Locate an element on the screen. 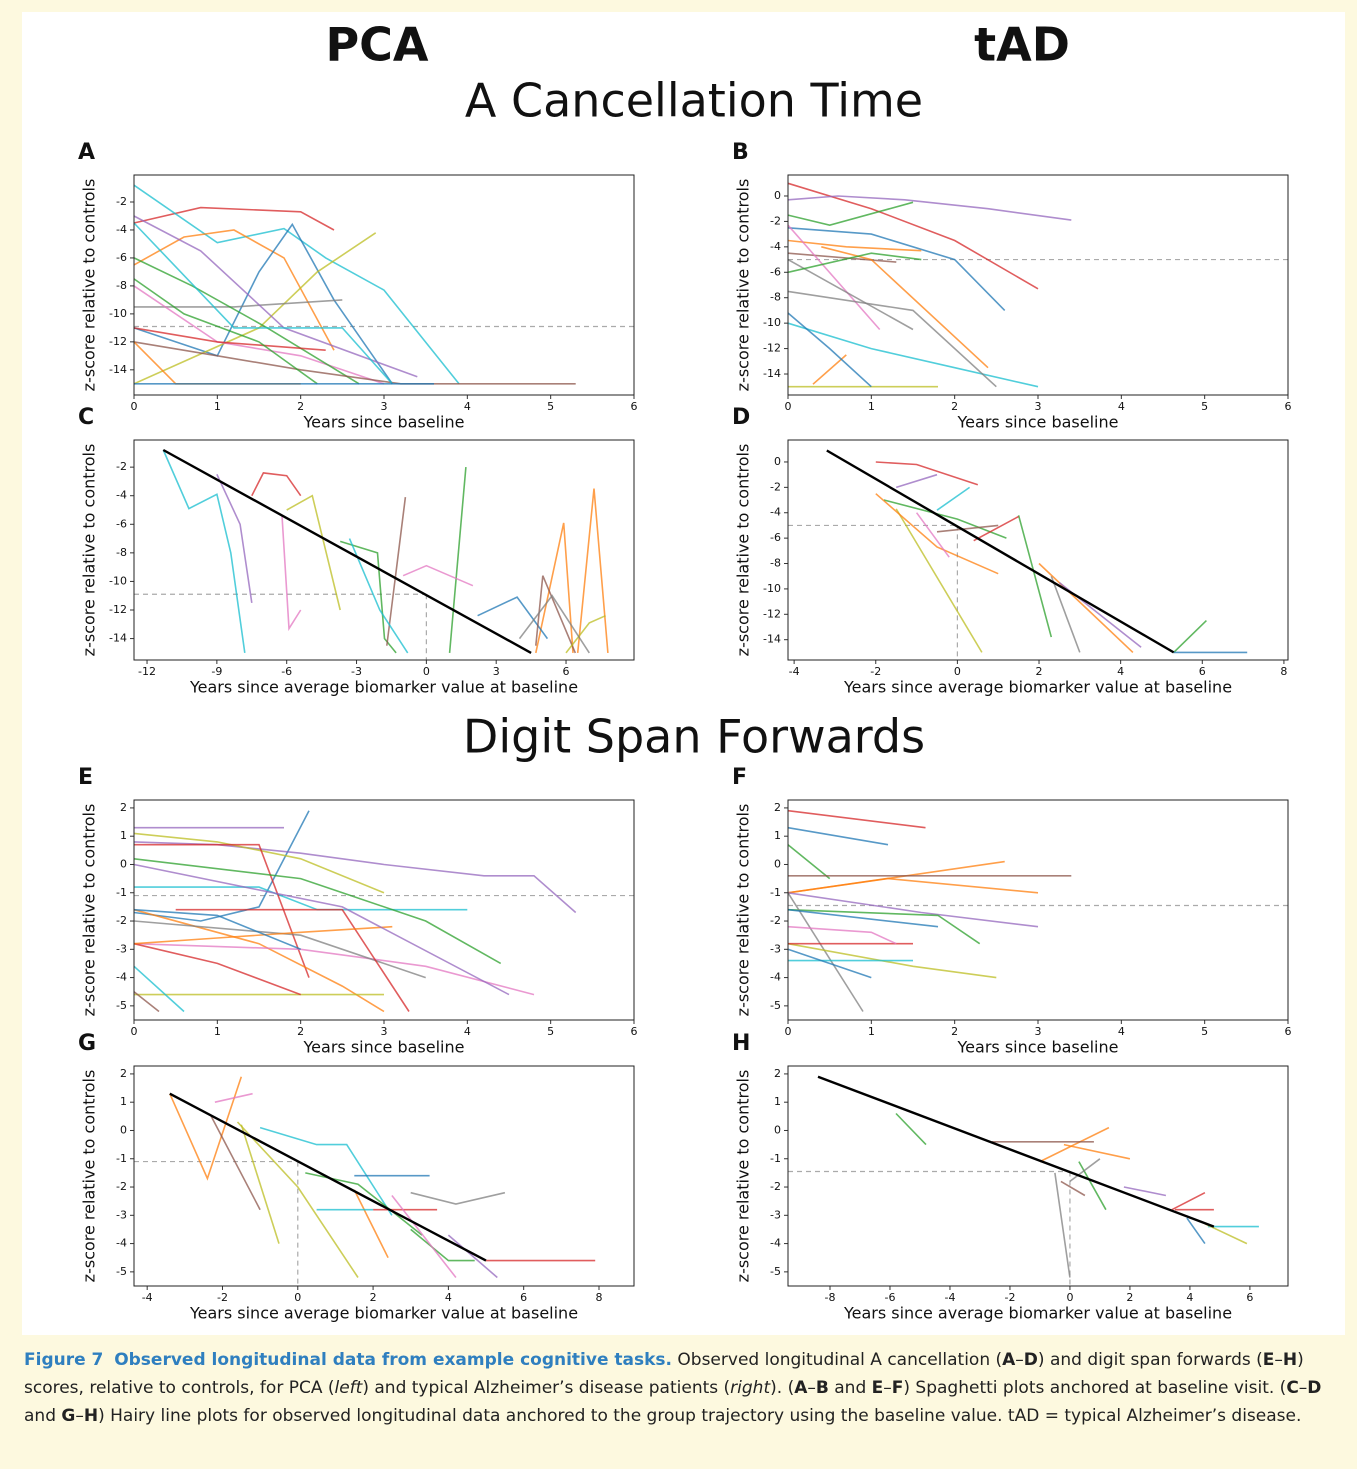 This screenshot has height=1469, width=1357. y-tick-label: -1 is located at coordinates (121, 892).